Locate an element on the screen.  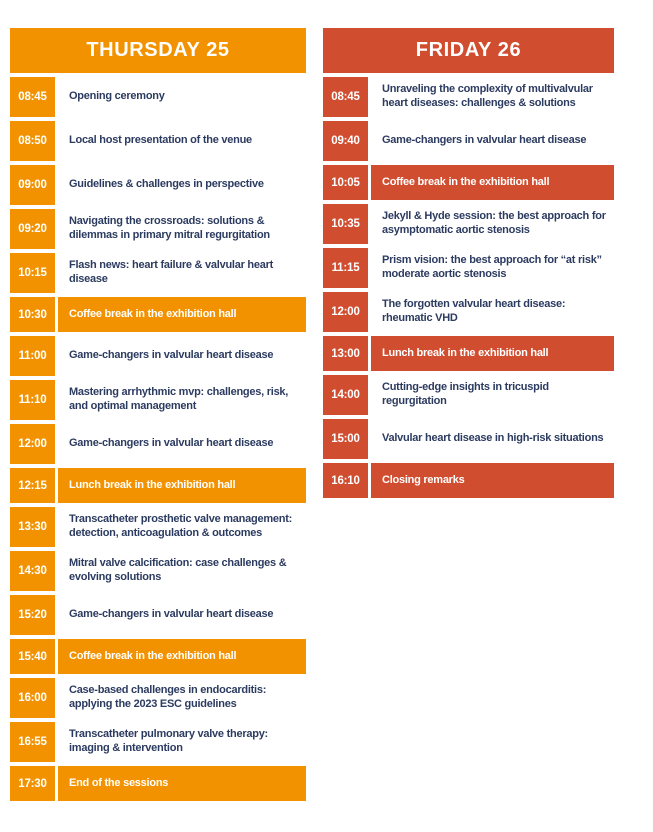
day-title: FRIDAY 26 is located at coordinates (468, 50).